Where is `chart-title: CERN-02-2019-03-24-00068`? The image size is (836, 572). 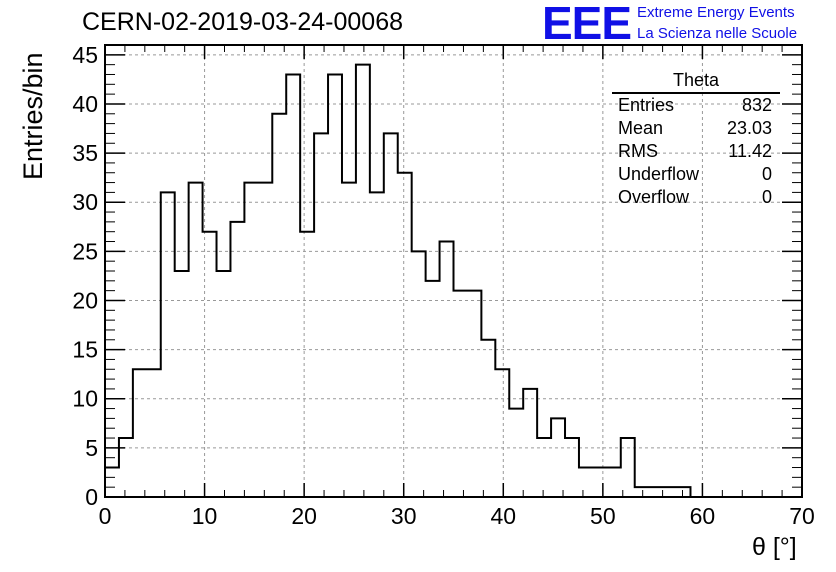
chart-title: CERN-02-2019-03-24-00068 is located at coordinates (243, 22).